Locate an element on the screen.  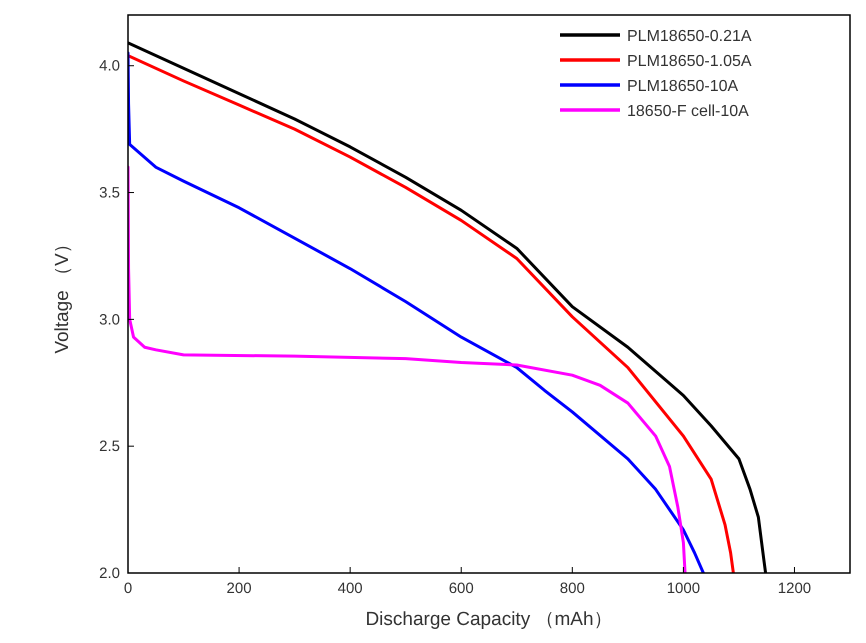
x-axis-title: Discharge Capacity （mAh） is located at coordinates (489, 619).